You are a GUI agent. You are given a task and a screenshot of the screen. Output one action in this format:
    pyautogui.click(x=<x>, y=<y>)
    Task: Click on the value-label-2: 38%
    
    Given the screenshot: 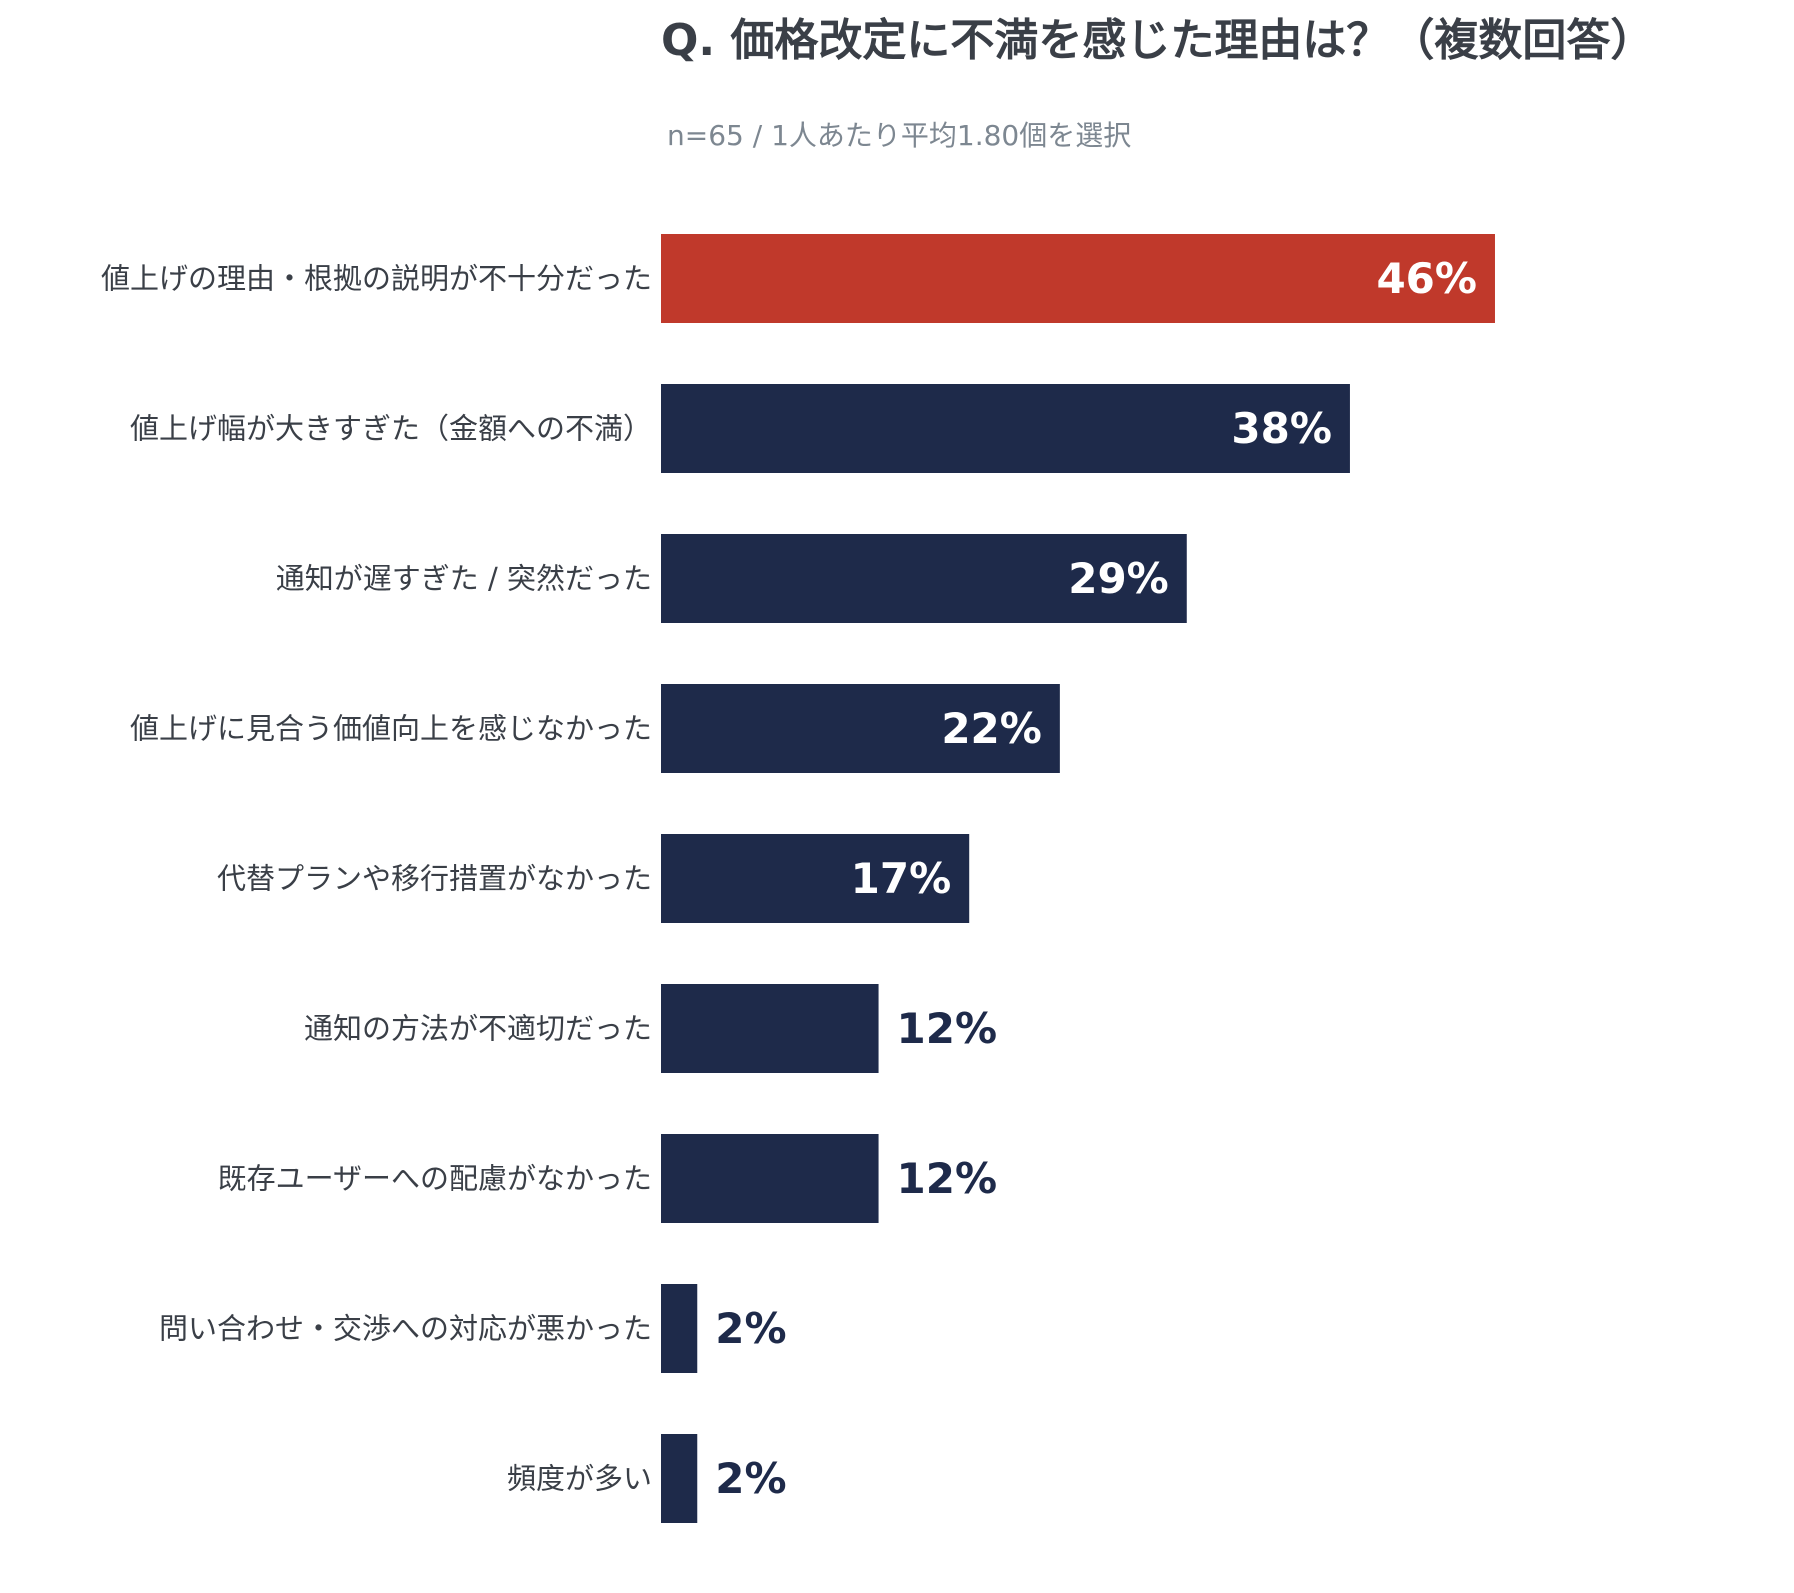 What is the action you would take?
    pyautogui.click(x=1281, y=428)
    